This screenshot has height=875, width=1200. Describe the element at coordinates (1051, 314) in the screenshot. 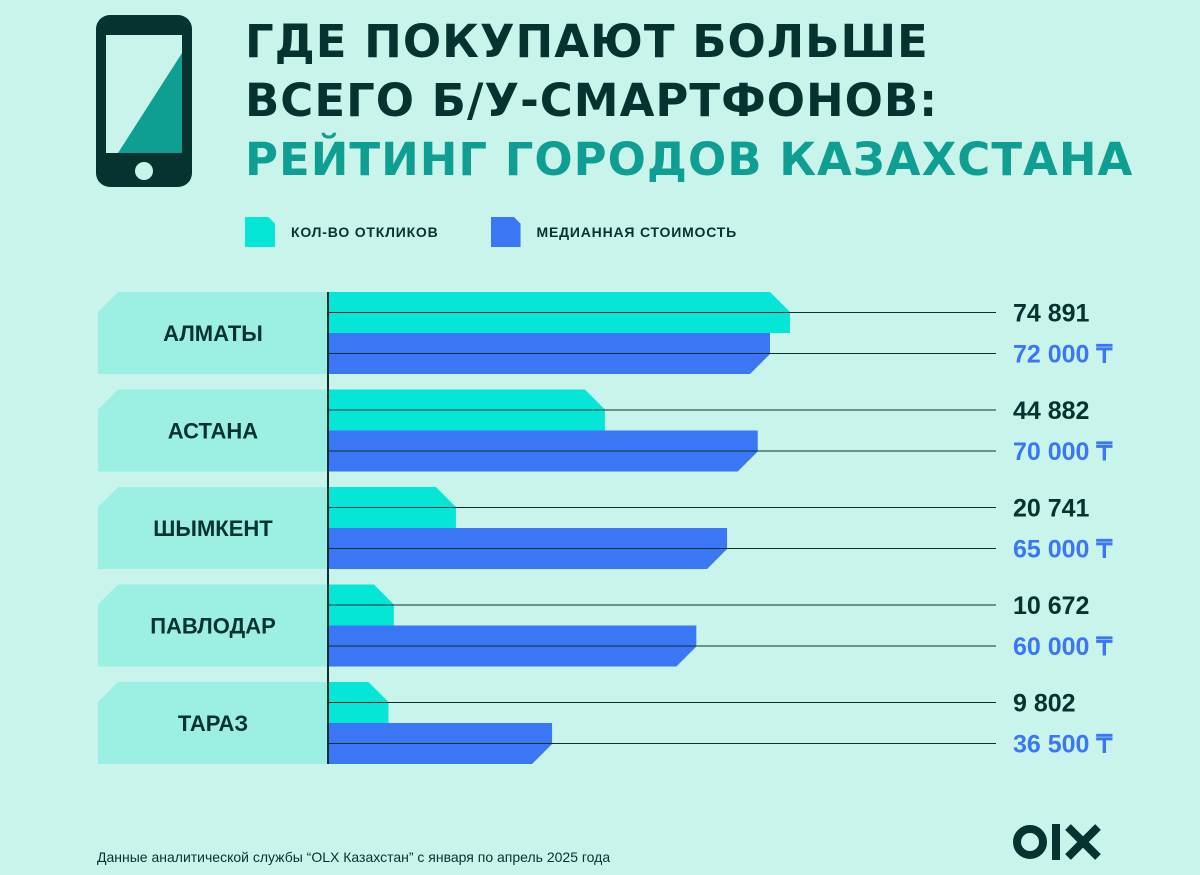

I see `value-label-responses-city-1: 74 891` at that location.